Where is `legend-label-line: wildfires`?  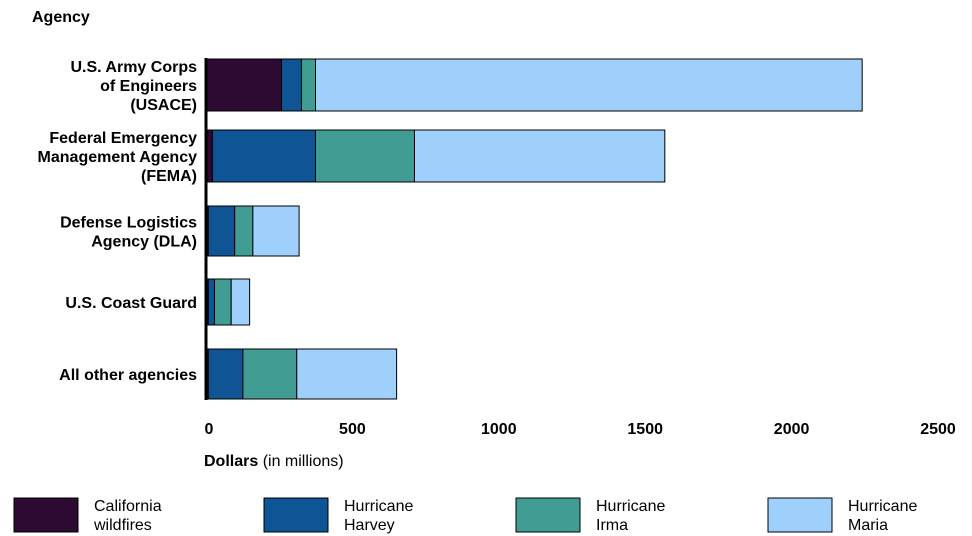
legend-label-line: wildfires is located at coordinates (122, 525).